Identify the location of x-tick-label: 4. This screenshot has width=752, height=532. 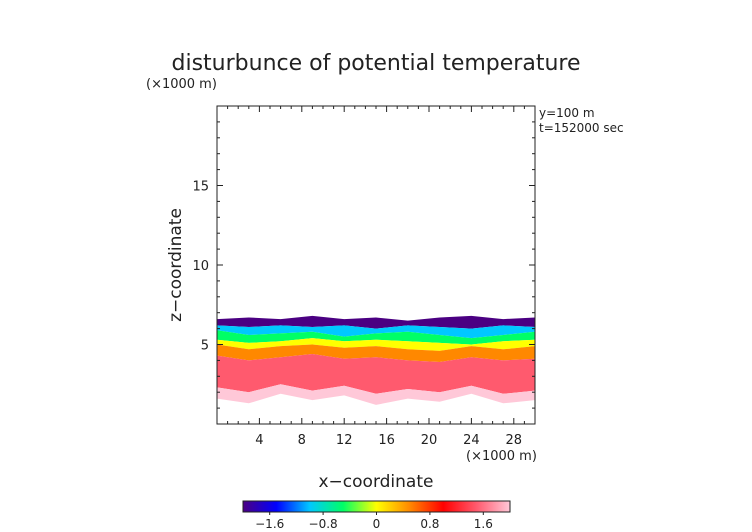
(259, 440).